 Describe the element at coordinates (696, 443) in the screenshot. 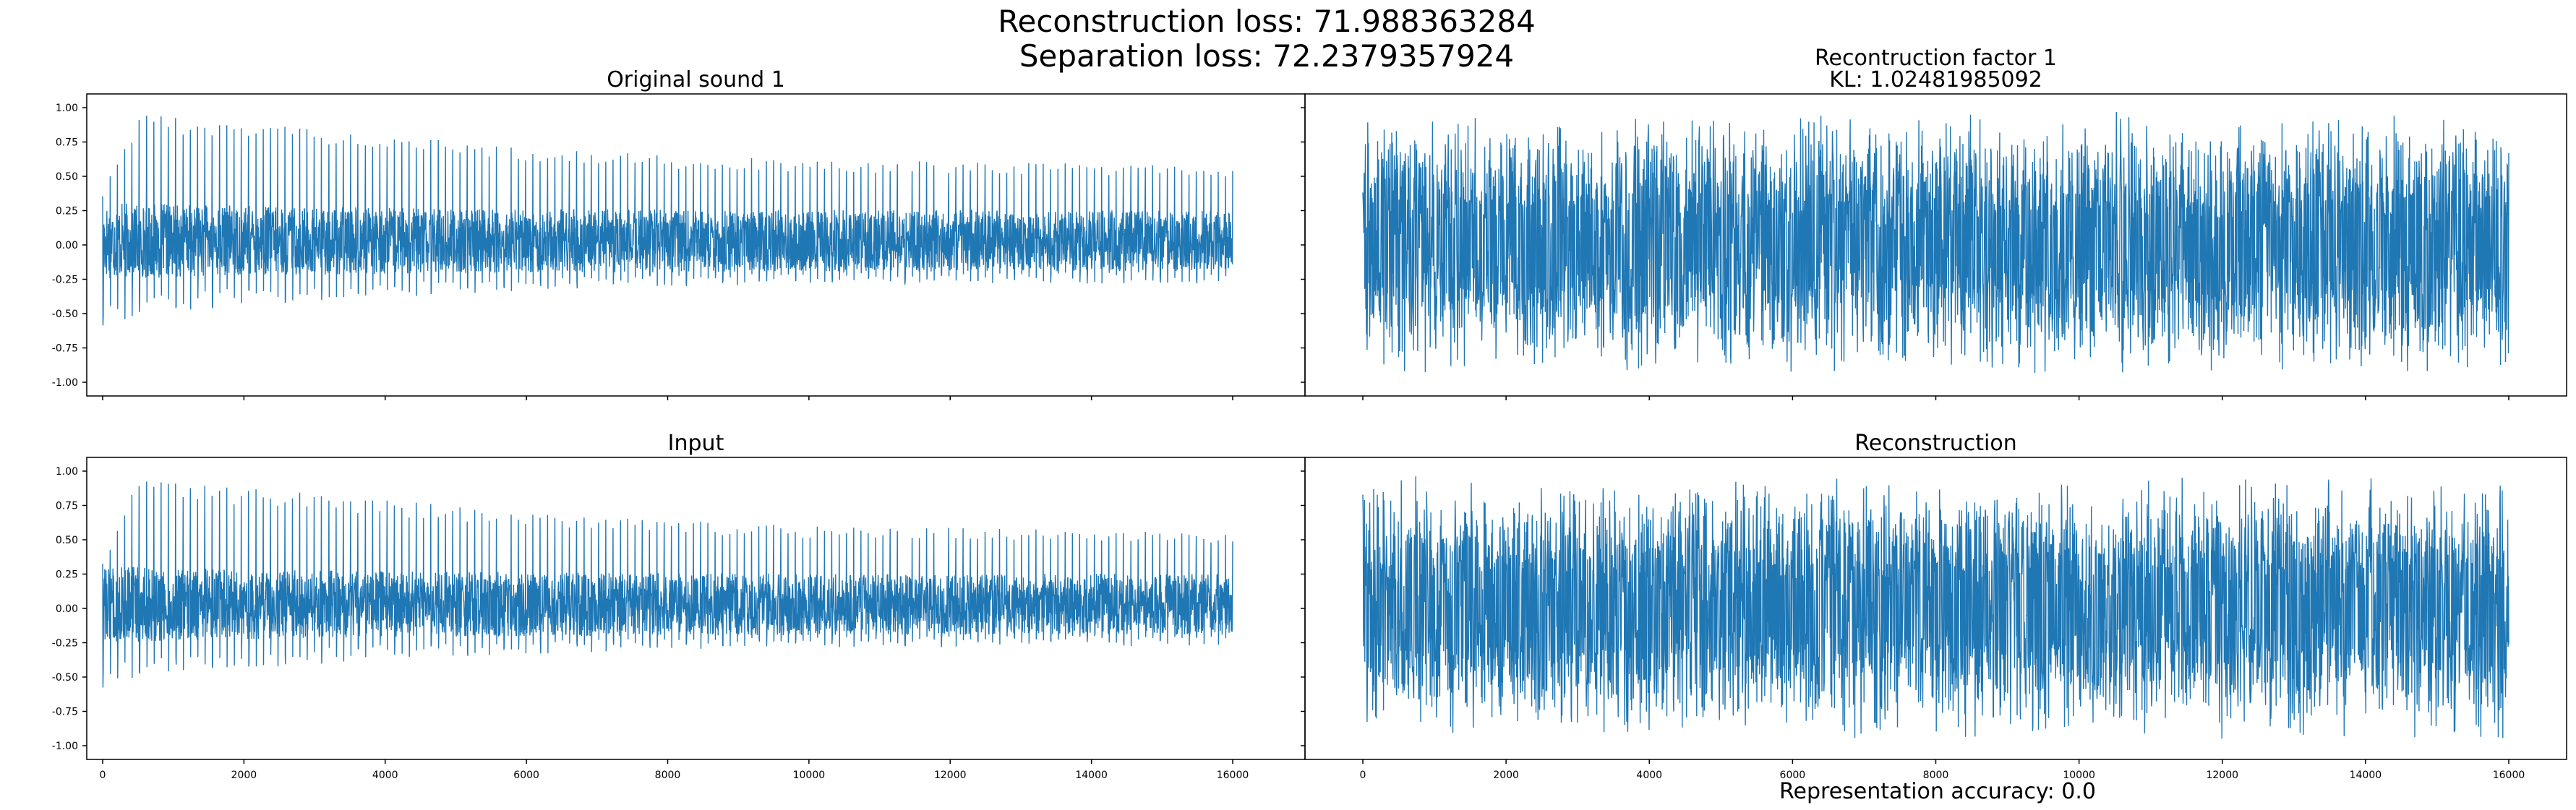

I see `subplot-title: Input` at that location.